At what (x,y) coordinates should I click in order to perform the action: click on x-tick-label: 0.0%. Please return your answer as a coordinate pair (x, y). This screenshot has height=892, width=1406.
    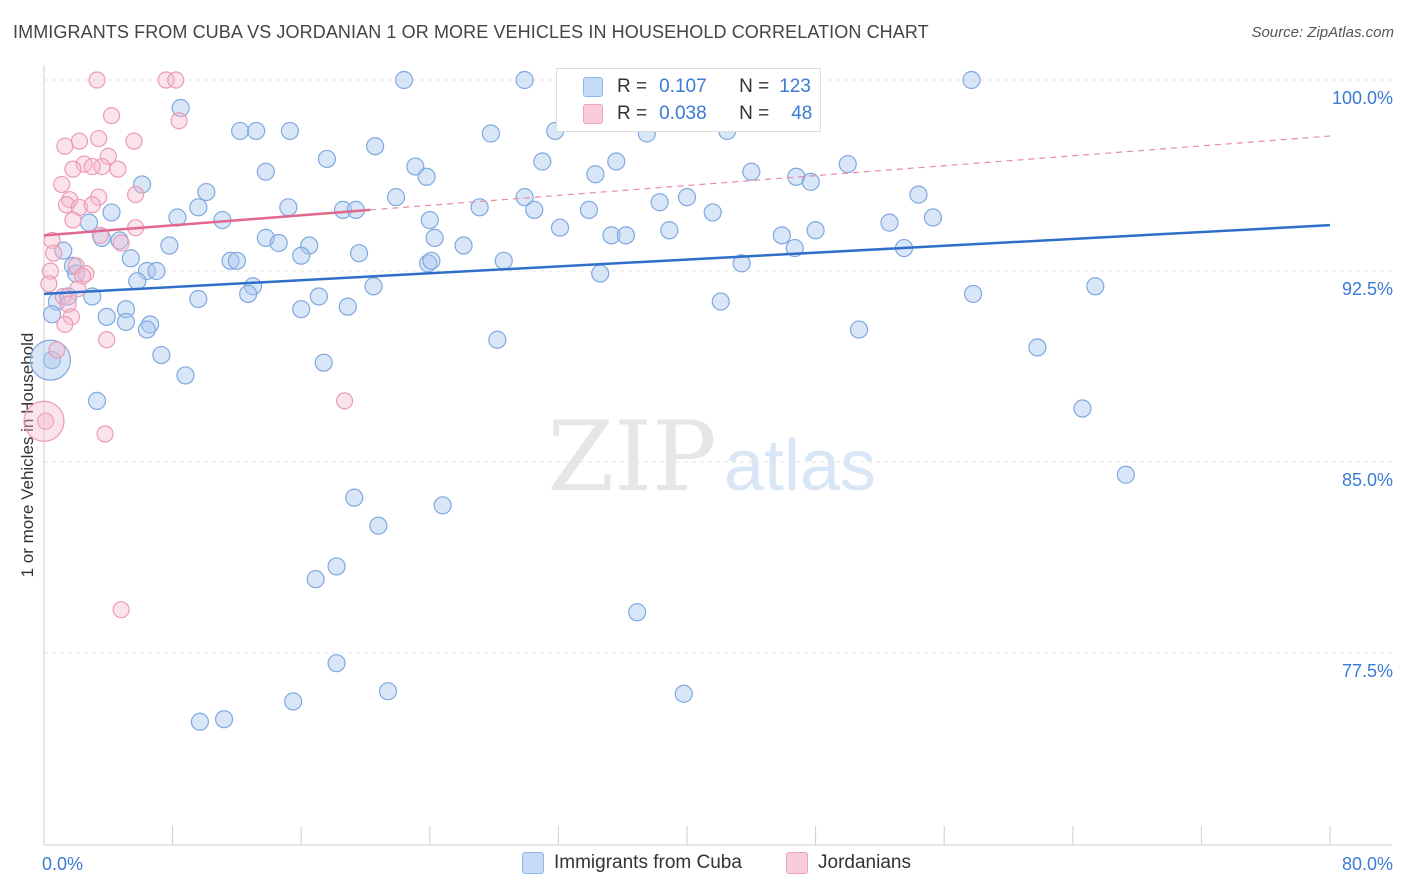
    Looking at the image, I should click on (62, 864).